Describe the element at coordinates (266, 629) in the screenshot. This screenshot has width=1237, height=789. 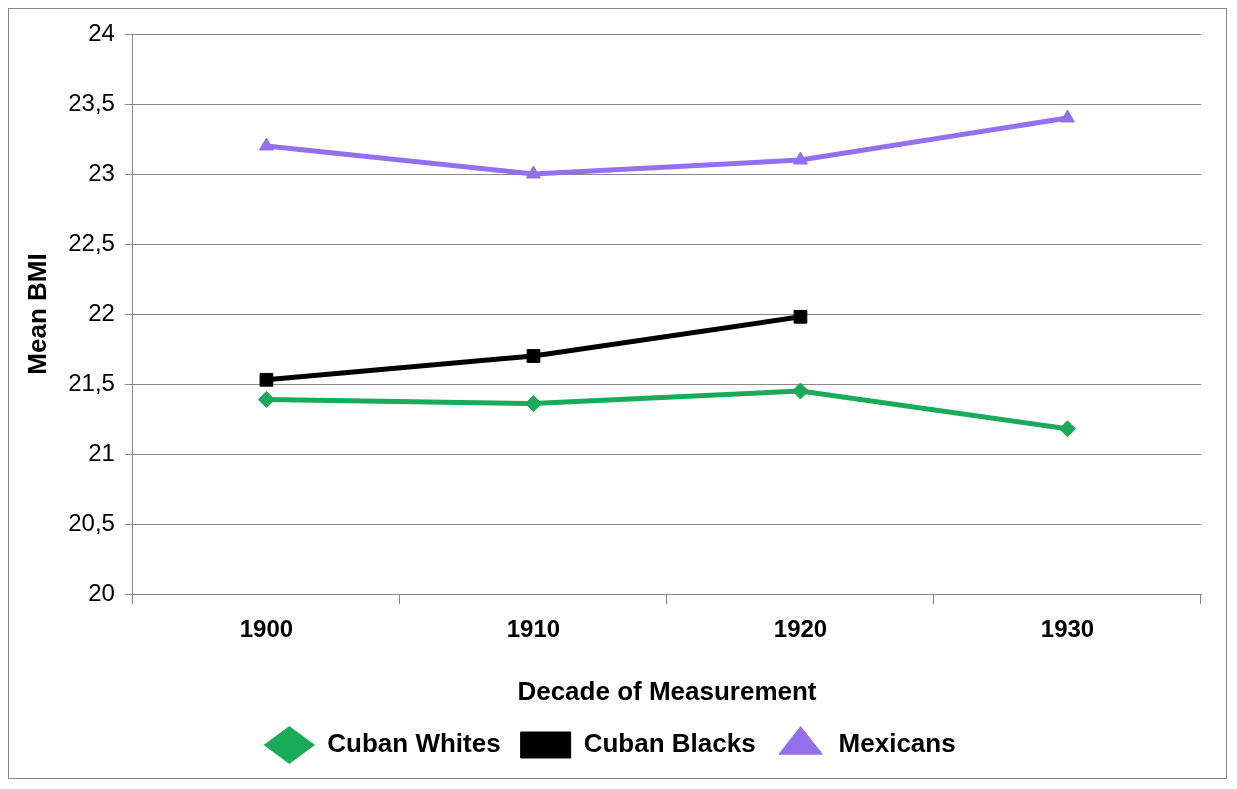
I see `x-tick-label: 1900` at that location.